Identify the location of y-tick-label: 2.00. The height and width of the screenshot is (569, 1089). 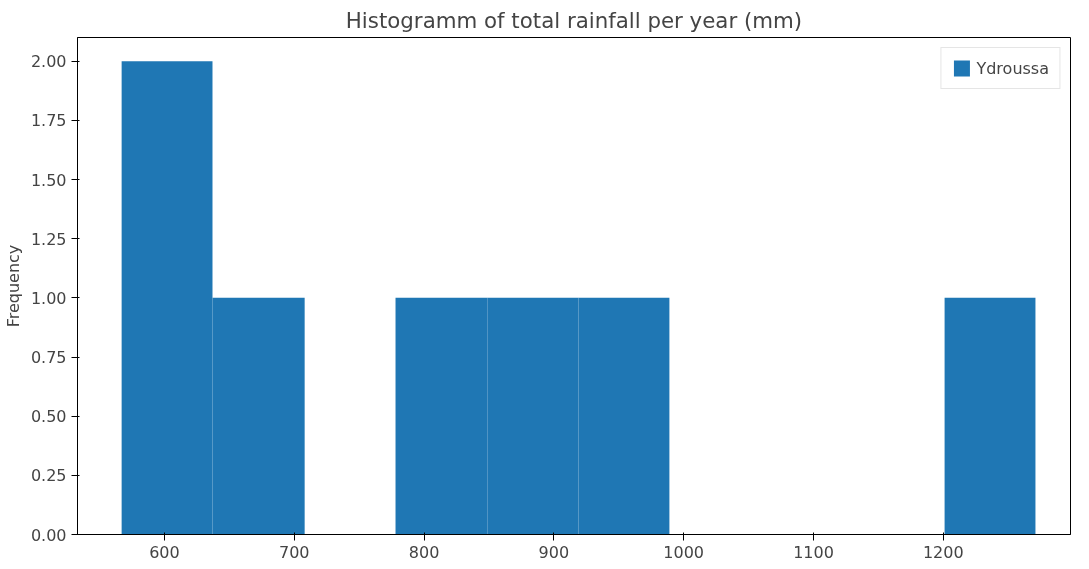
(48, 62).